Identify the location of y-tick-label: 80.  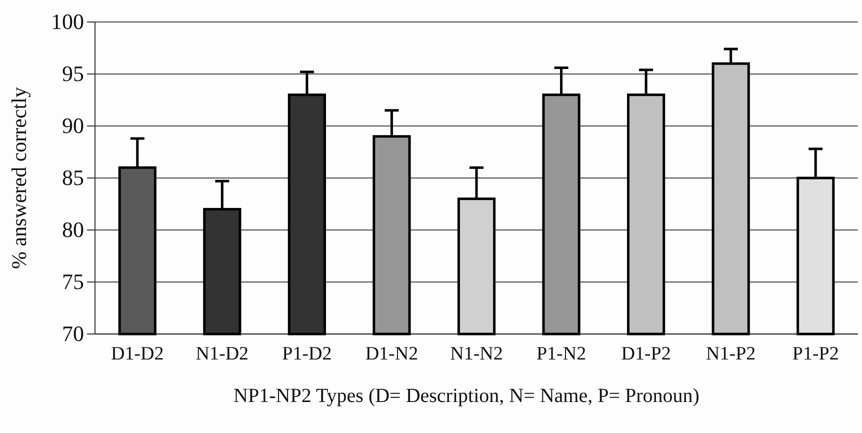
(73, 229).